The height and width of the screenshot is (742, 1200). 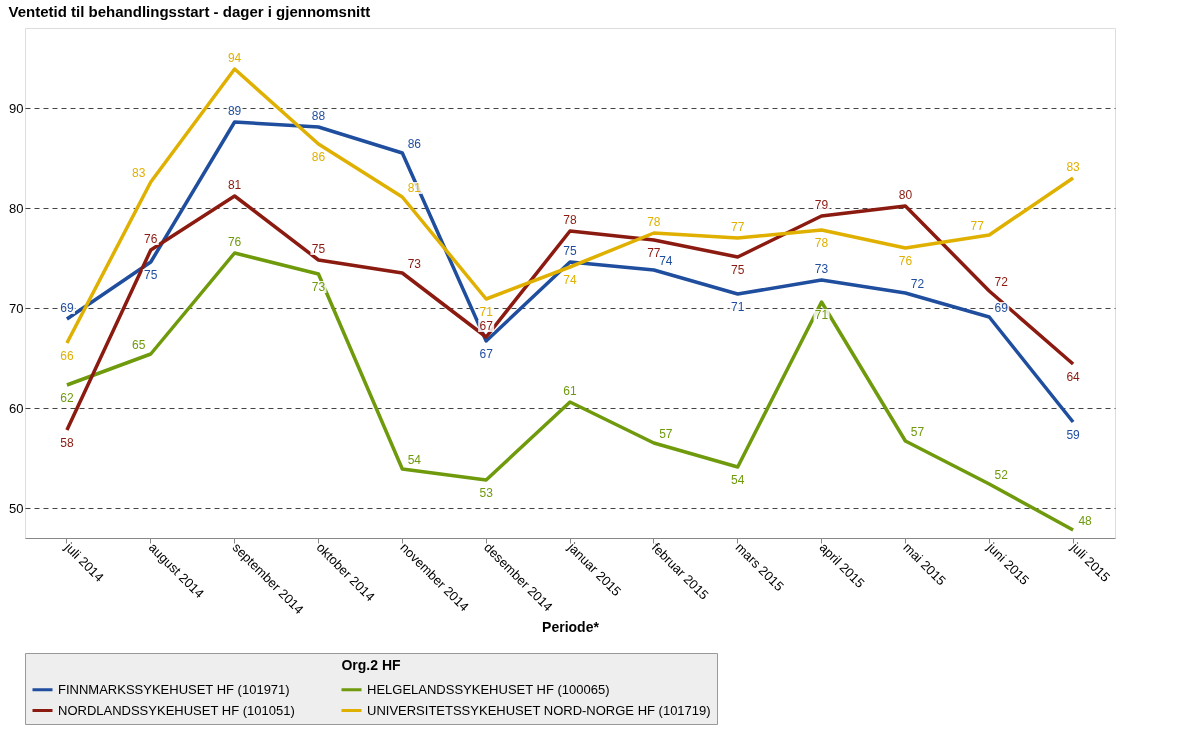 I want to click on data-label: 66, so click(x=67, y=356).